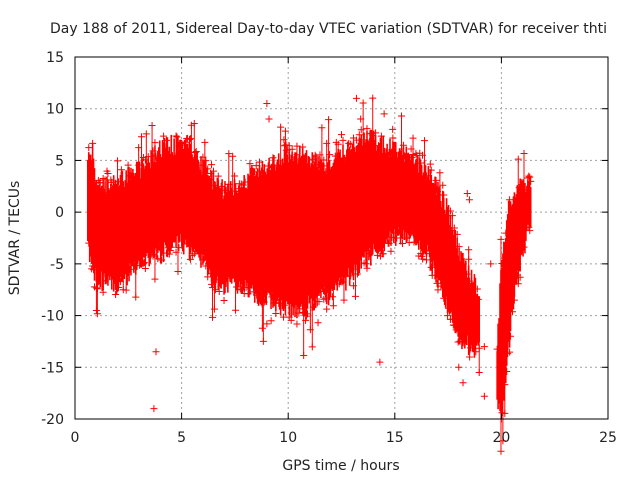  Describe the element at coordinates (57, 265) in the screenshot. I see `y-tick-label: -5` at that location.